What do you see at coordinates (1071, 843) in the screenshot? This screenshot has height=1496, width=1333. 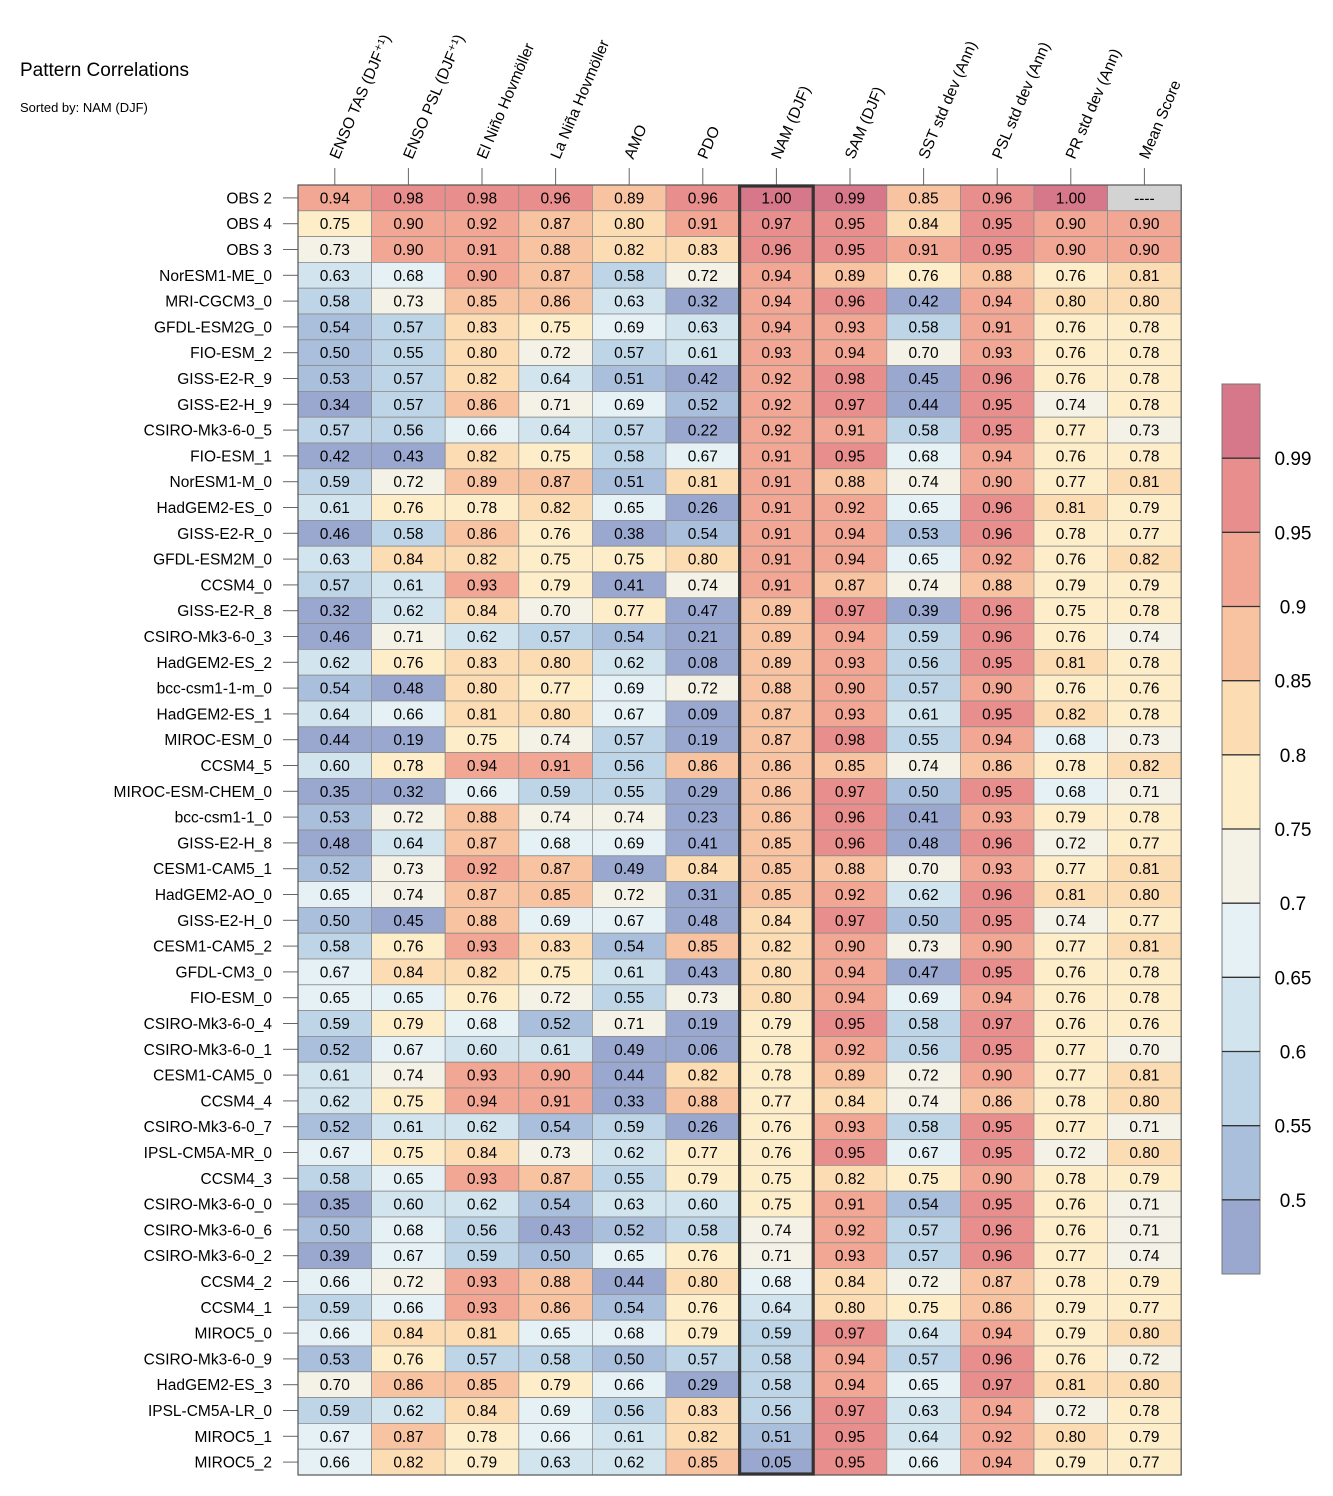 I see `cell-value: 0.72` at bounding box center [1071, 843].